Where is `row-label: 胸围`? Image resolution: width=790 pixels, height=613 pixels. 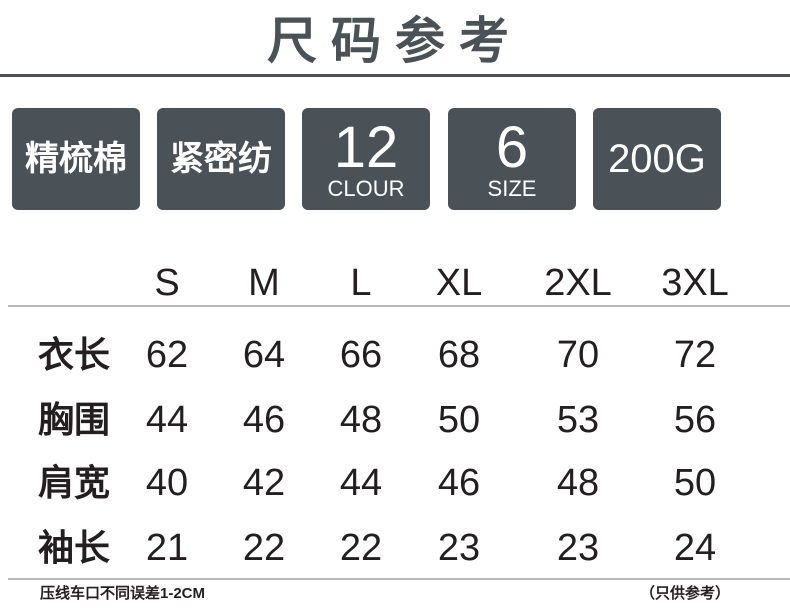 row-label: 胸围 is located at coordinates (74, 419).